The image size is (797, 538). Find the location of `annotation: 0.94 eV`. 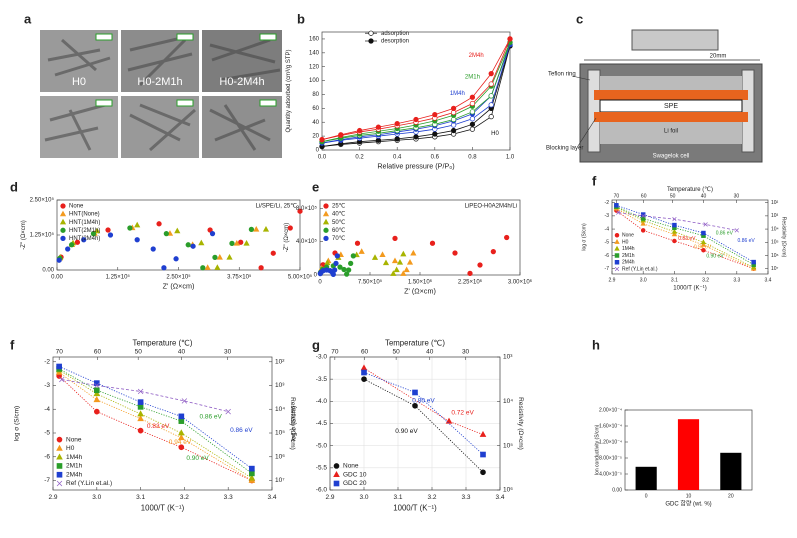

annotation: 0.94 eV is located at coordinates (703, 248).